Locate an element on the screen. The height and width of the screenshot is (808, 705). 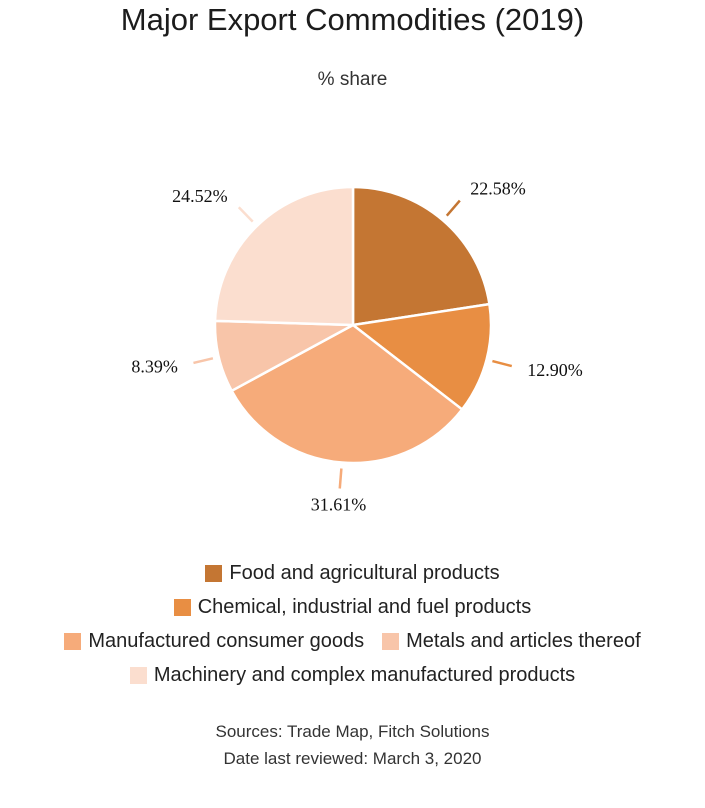
date-reviewed-note: Date last reviewed: March 3, 2020 is located at coordinates (352, 758).